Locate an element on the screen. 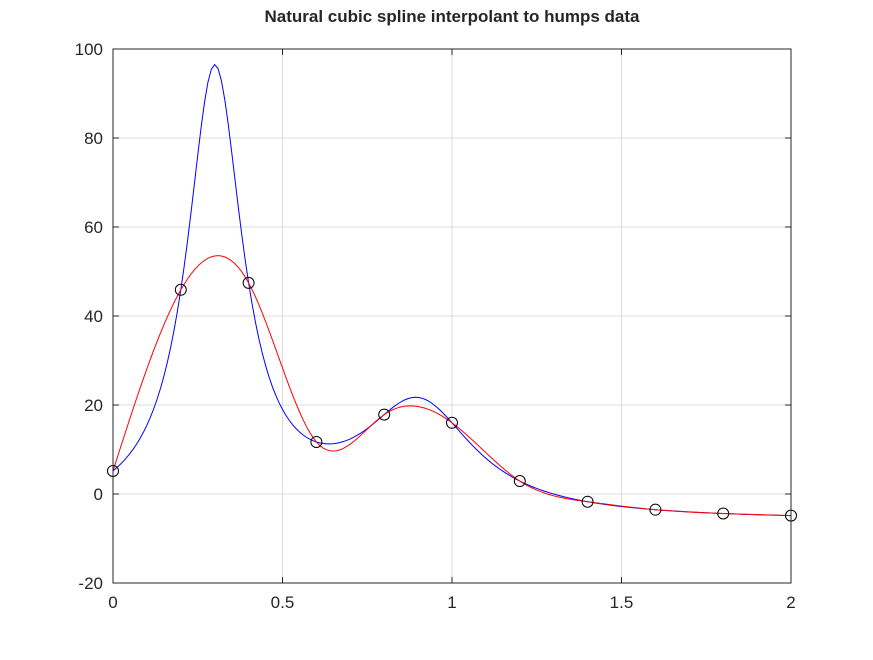 This screenshot has width=873, height=660. x-tick-label: 0 is located at coordinates (112, 602).